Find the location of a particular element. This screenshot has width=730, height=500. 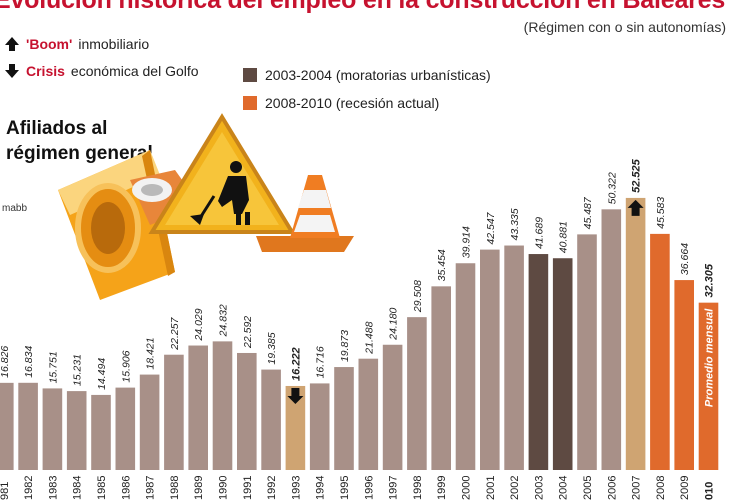

bar-1982 is located at coordinates (28, 426).